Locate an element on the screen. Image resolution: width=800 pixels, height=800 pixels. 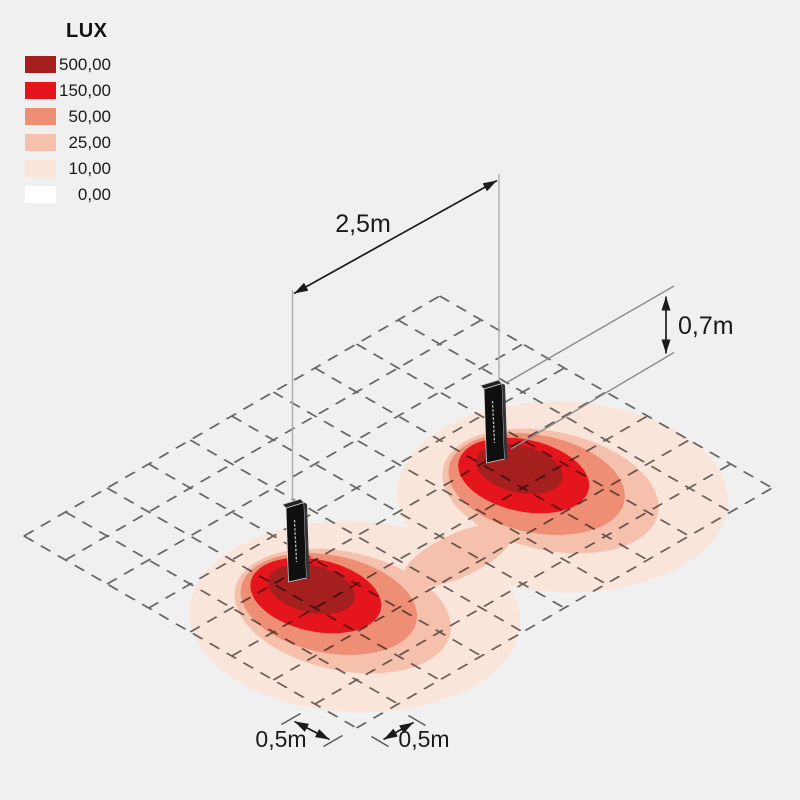
luminaire-right is located at coordinates (493, 421).